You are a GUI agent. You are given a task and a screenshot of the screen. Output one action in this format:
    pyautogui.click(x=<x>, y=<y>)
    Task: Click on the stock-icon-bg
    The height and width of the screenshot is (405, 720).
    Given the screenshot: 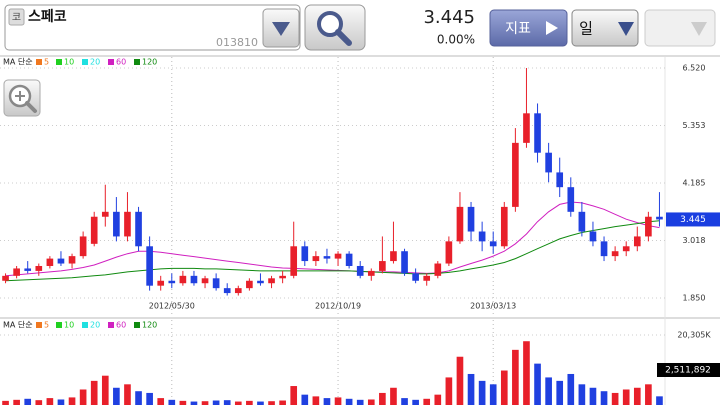 What is the action you would take?
    pyautogui.click(x=16, y=17)
    